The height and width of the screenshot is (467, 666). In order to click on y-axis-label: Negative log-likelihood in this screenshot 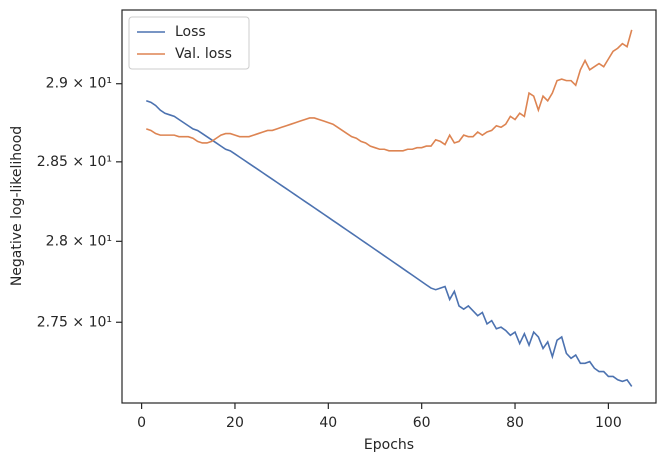, I will do `click(17, 206)`.